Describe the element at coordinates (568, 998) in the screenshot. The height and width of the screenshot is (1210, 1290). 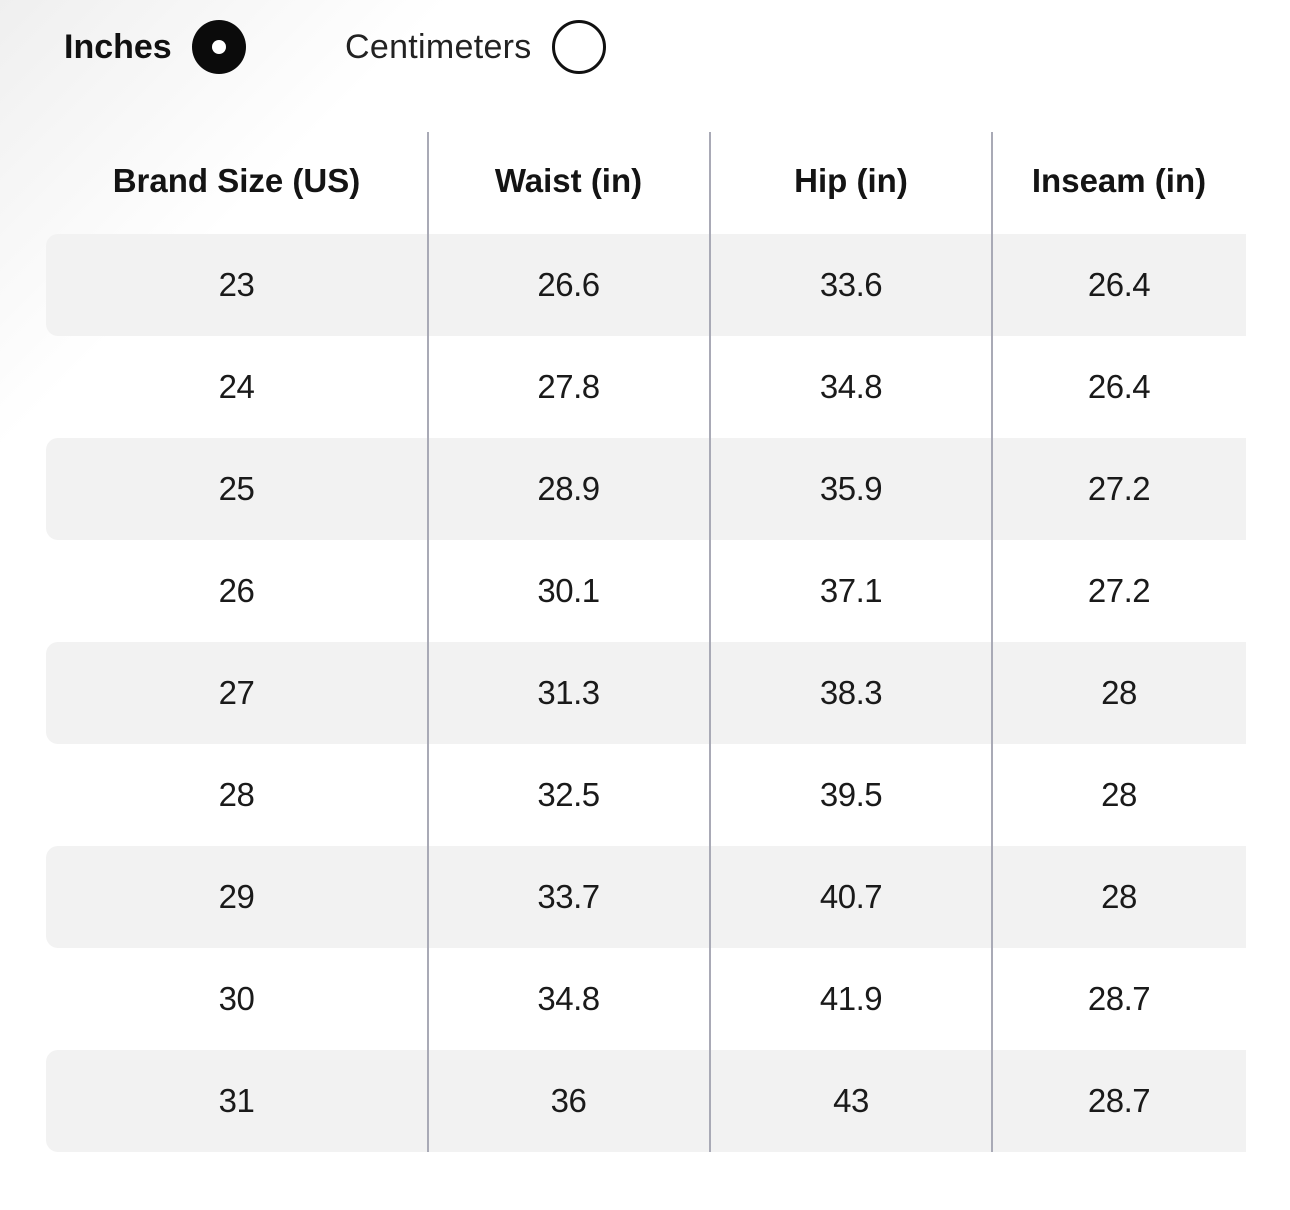
I see `cell-waist: 34.8` at that location.